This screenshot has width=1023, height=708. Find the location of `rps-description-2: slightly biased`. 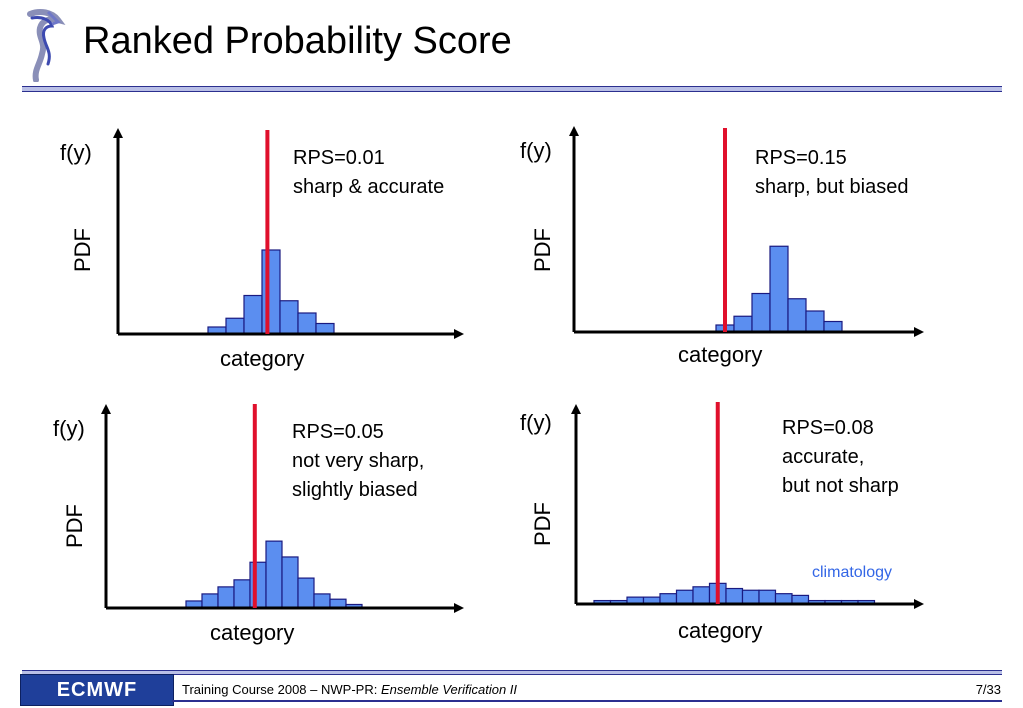

rps-description-2: slightly biased is located at coordinates (355, 490).